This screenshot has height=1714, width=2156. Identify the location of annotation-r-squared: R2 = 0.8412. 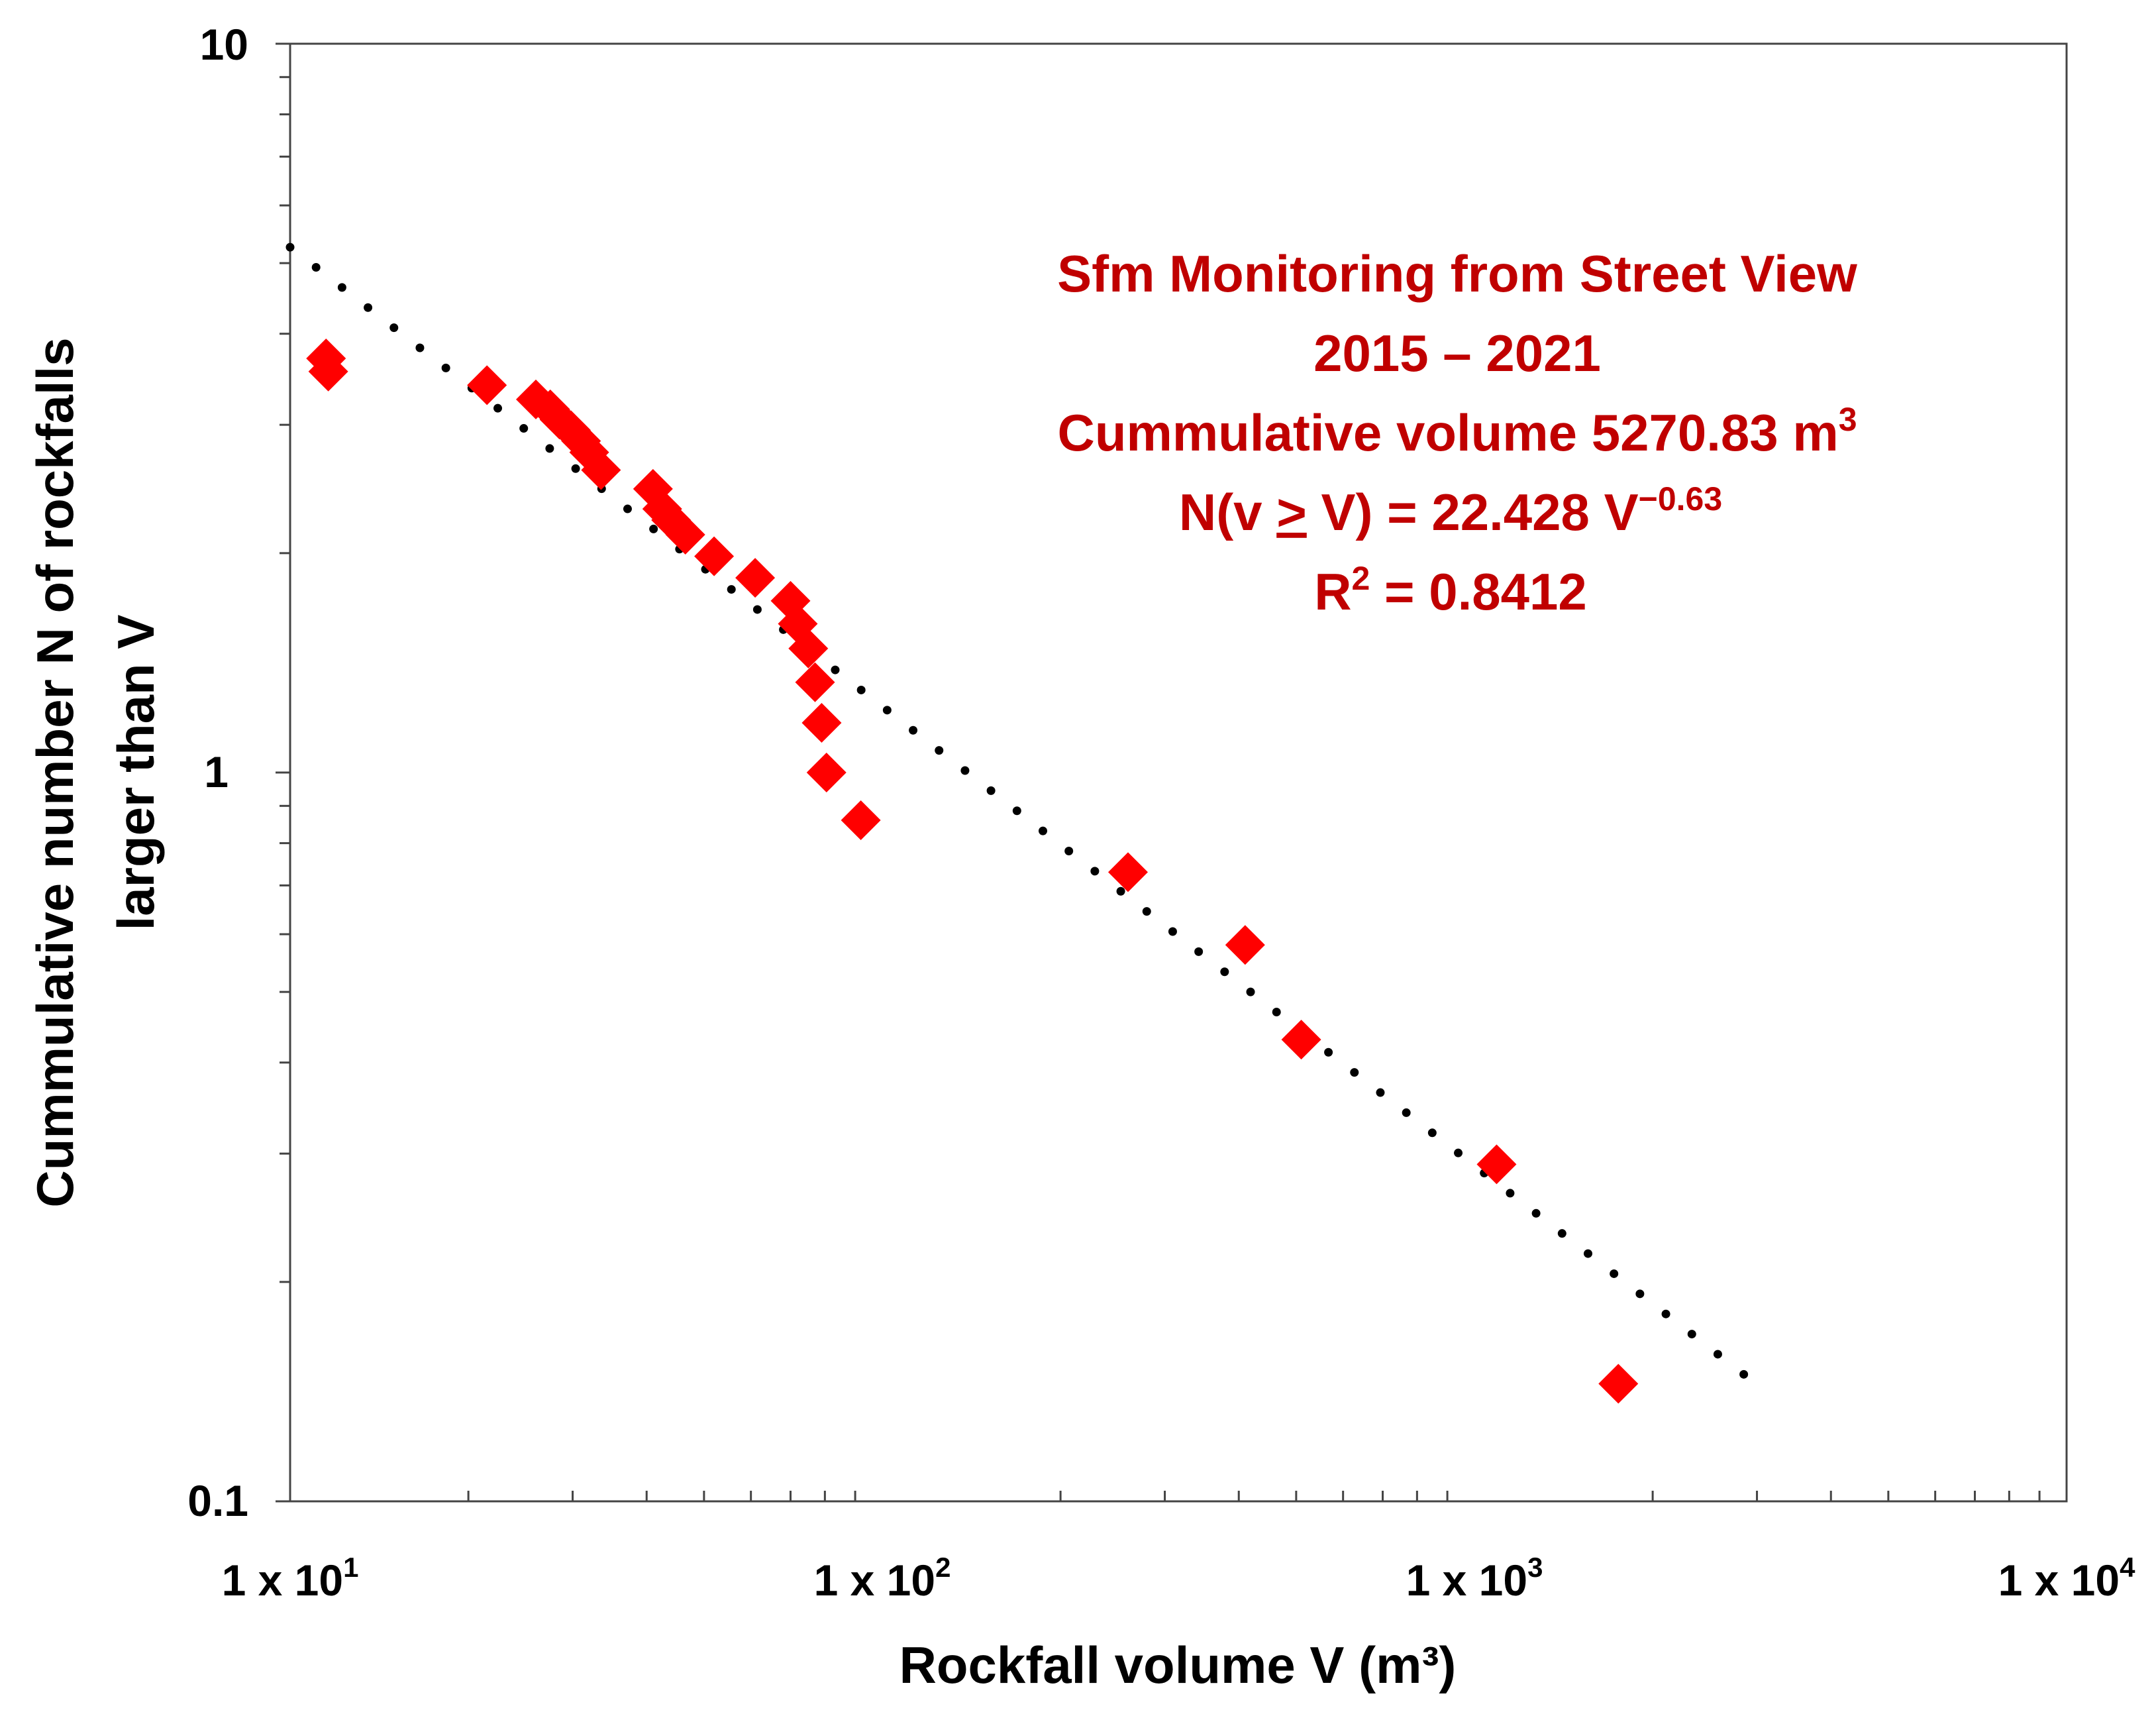
(1450, 590).